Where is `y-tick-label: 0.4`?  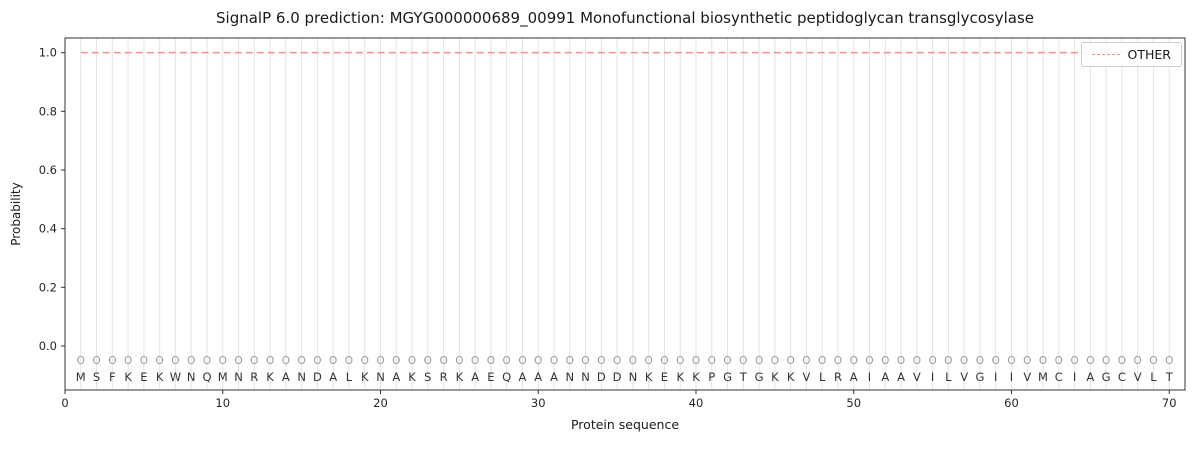
y-tick-label: 0.4 is located at coordinates (48, 229).